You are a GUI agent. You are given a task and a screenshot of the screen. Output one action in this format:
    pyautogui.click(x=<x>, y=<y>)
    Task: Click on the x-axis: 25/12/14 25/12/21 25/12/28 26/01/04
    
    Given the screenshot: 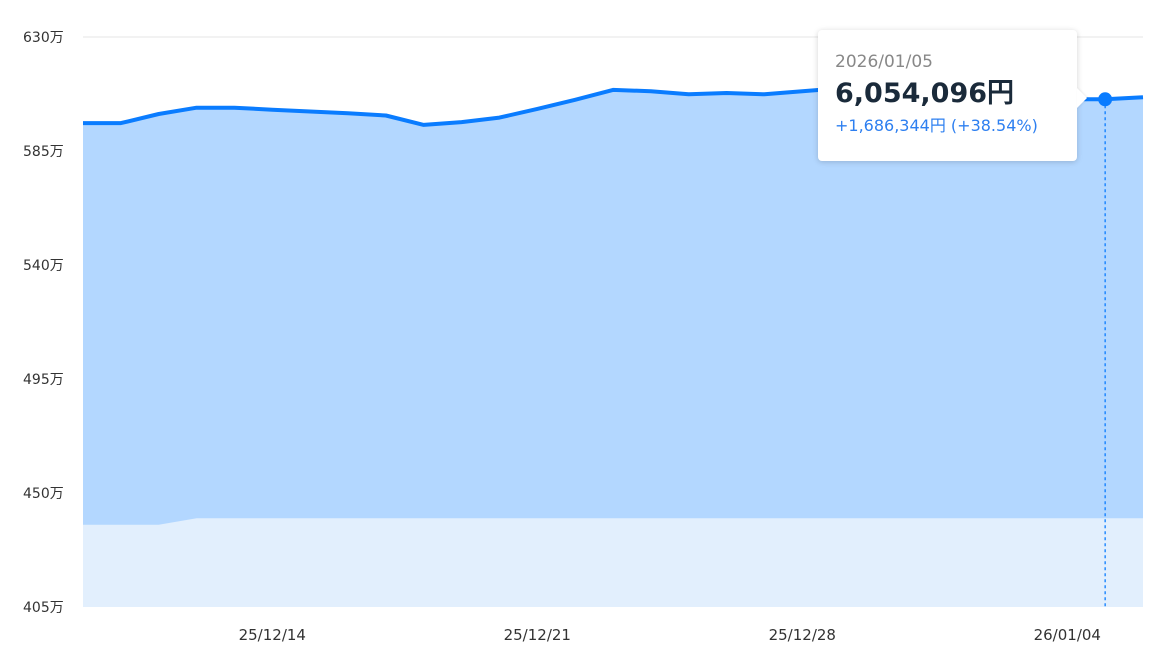 What is the action you would take?
    pyautogui.click(x=670, y=635)
    